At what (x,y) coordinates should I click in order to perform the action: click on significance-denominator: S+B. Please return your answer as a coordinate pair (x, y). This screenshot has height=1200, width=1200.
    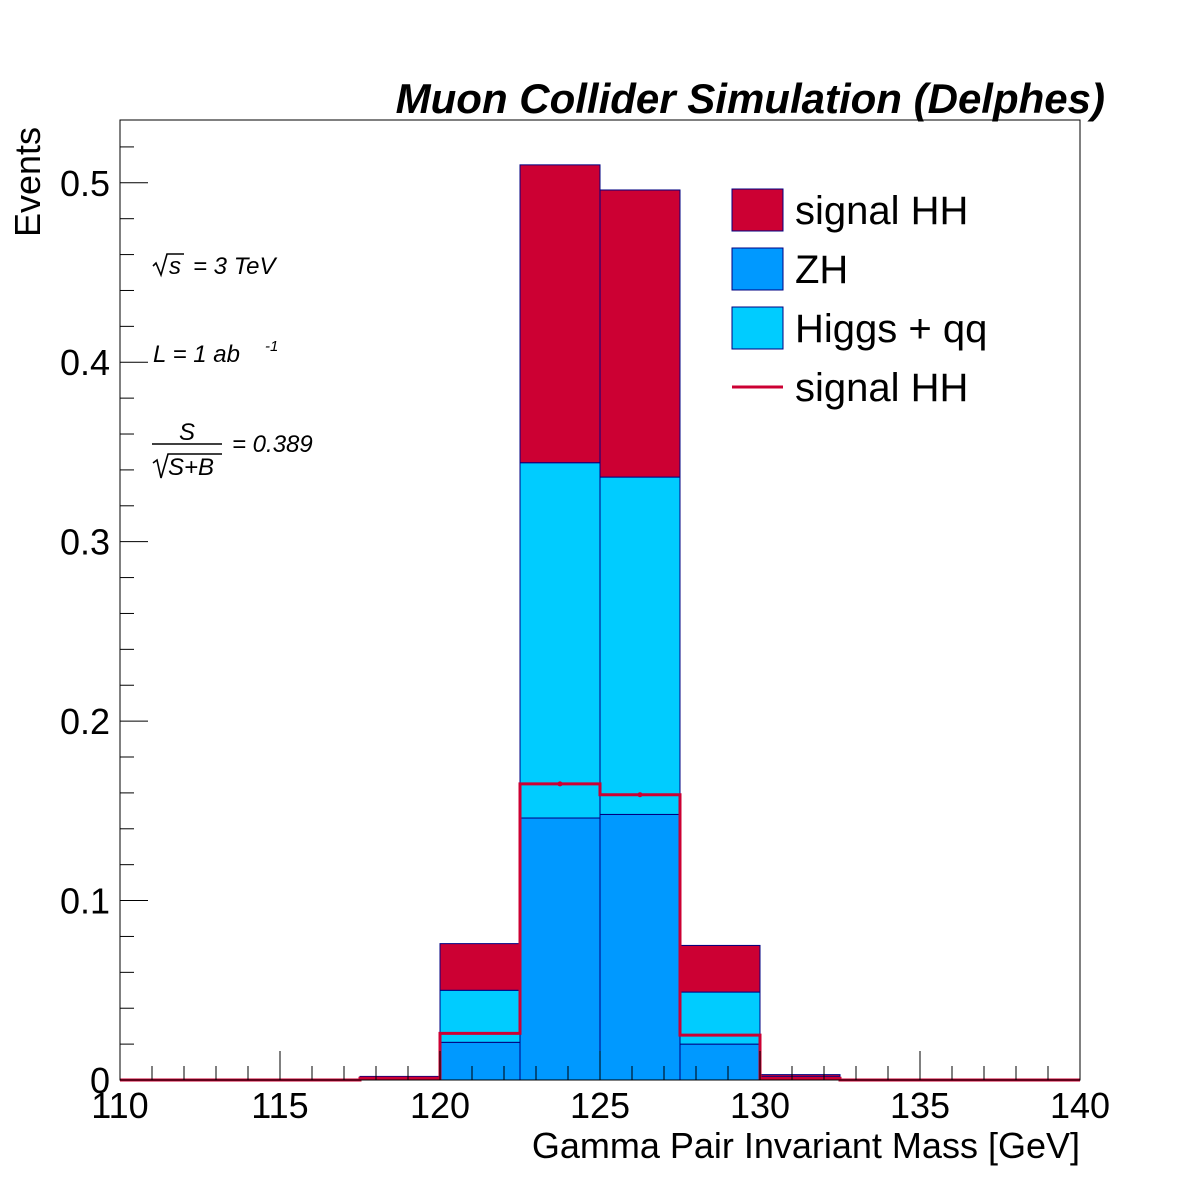
    Looking at the image, I should click on (191, 467).